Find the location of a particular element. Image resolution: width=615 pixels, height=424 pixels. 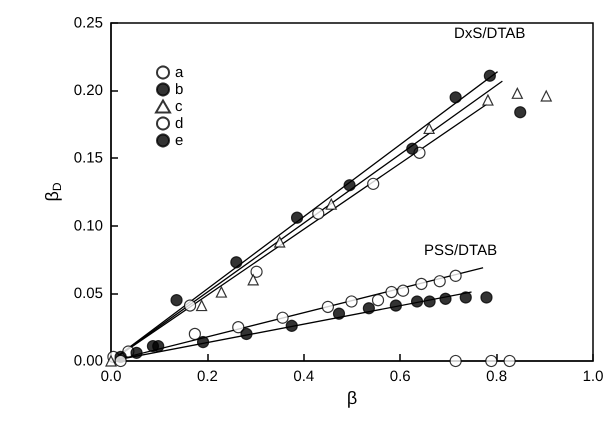

y-tick-label: 0.15 is located at coordinates (88, 158).